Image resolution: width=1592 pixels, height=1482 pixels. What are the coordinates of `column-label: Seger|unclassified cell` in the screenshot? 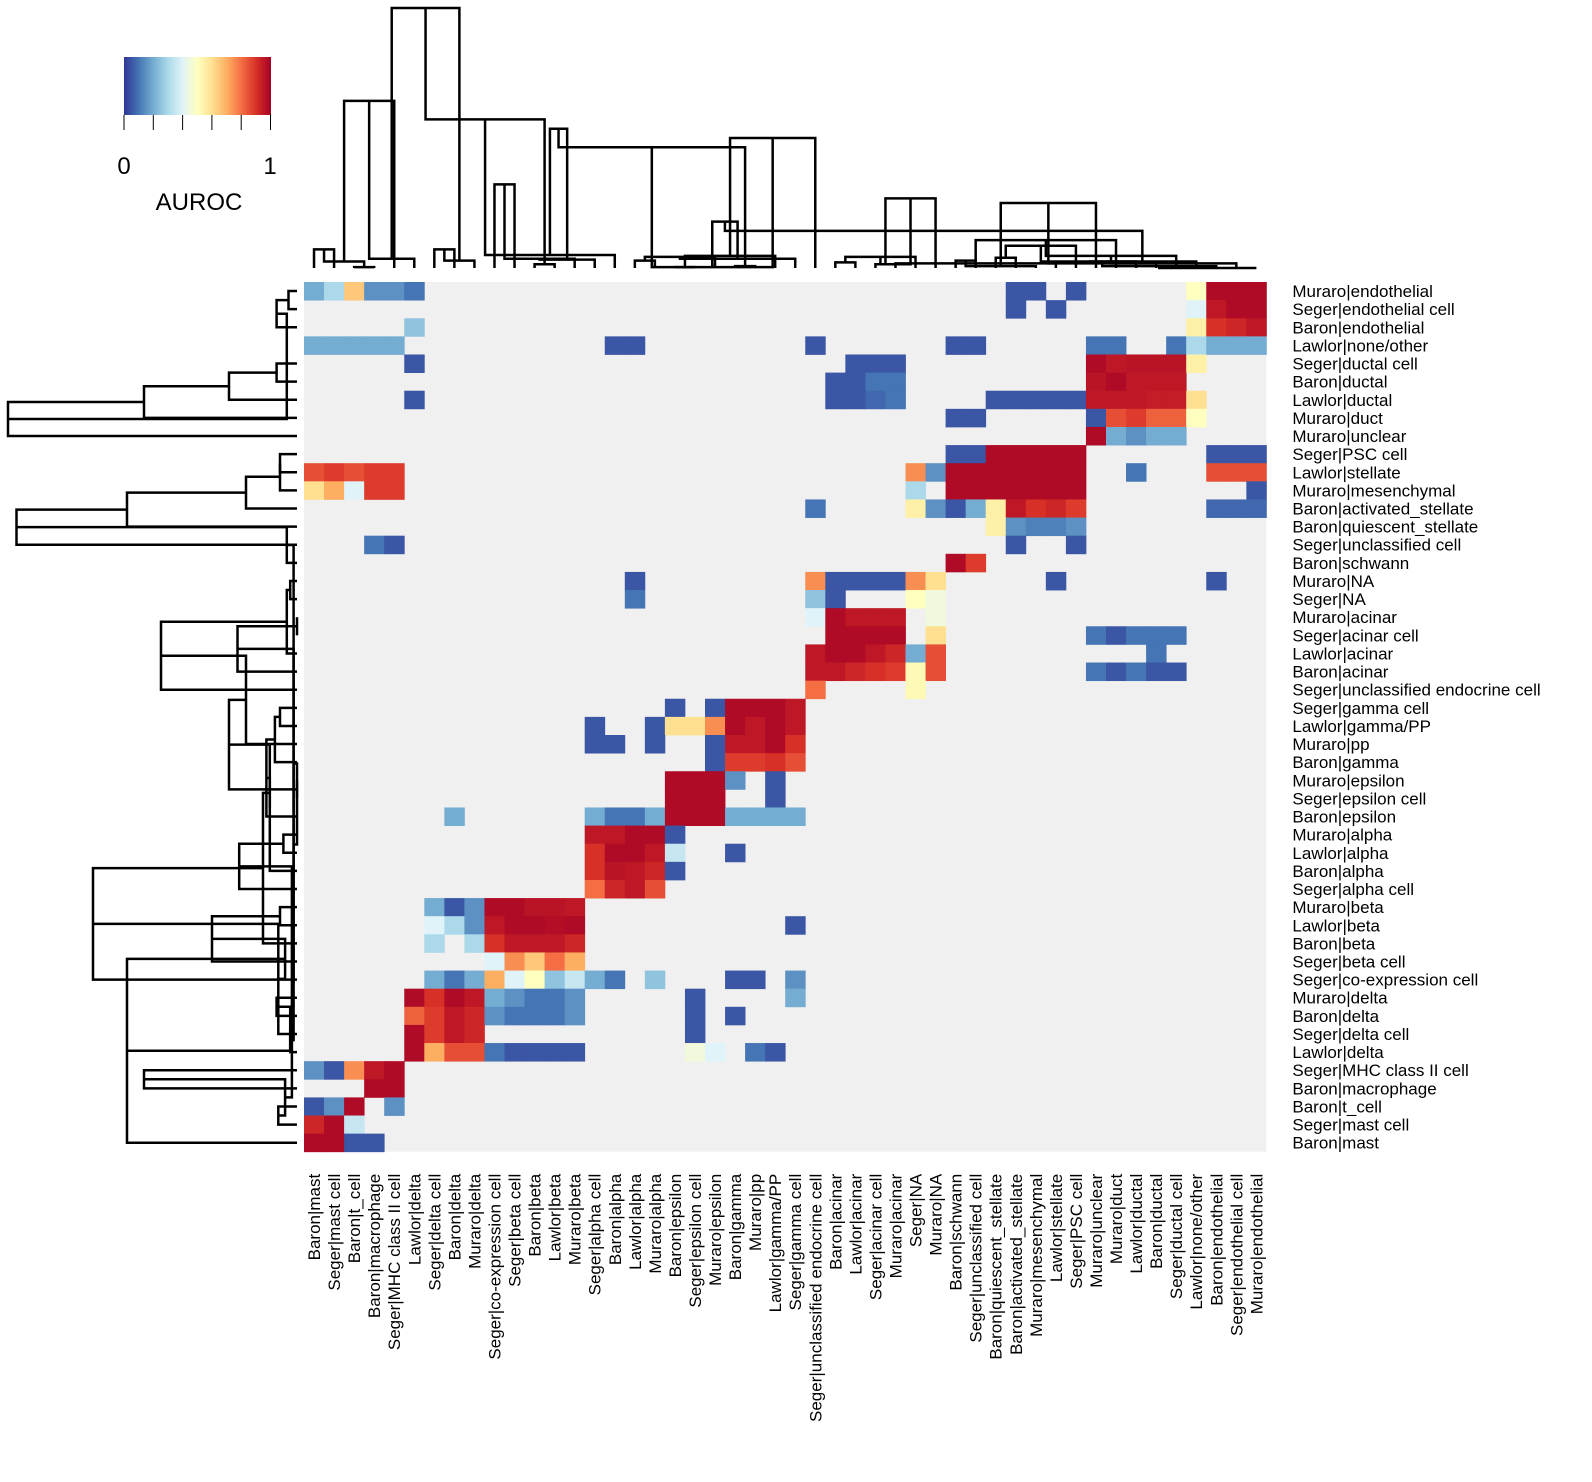 It's located at (976, 1258).